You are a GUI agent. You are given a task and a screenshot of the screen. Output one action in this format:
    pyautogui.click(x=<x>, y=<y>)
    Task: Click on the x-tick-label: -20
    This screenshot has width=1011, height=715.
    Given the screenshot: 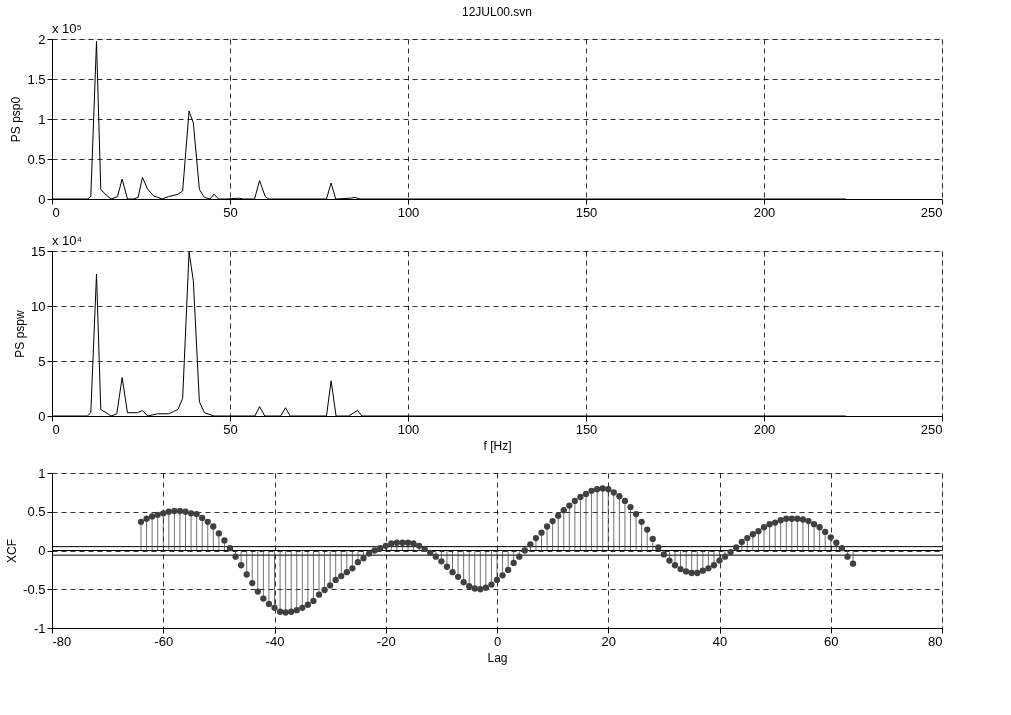 What is the action you would take?
    pyautogui.click(x=386, y=641)
    